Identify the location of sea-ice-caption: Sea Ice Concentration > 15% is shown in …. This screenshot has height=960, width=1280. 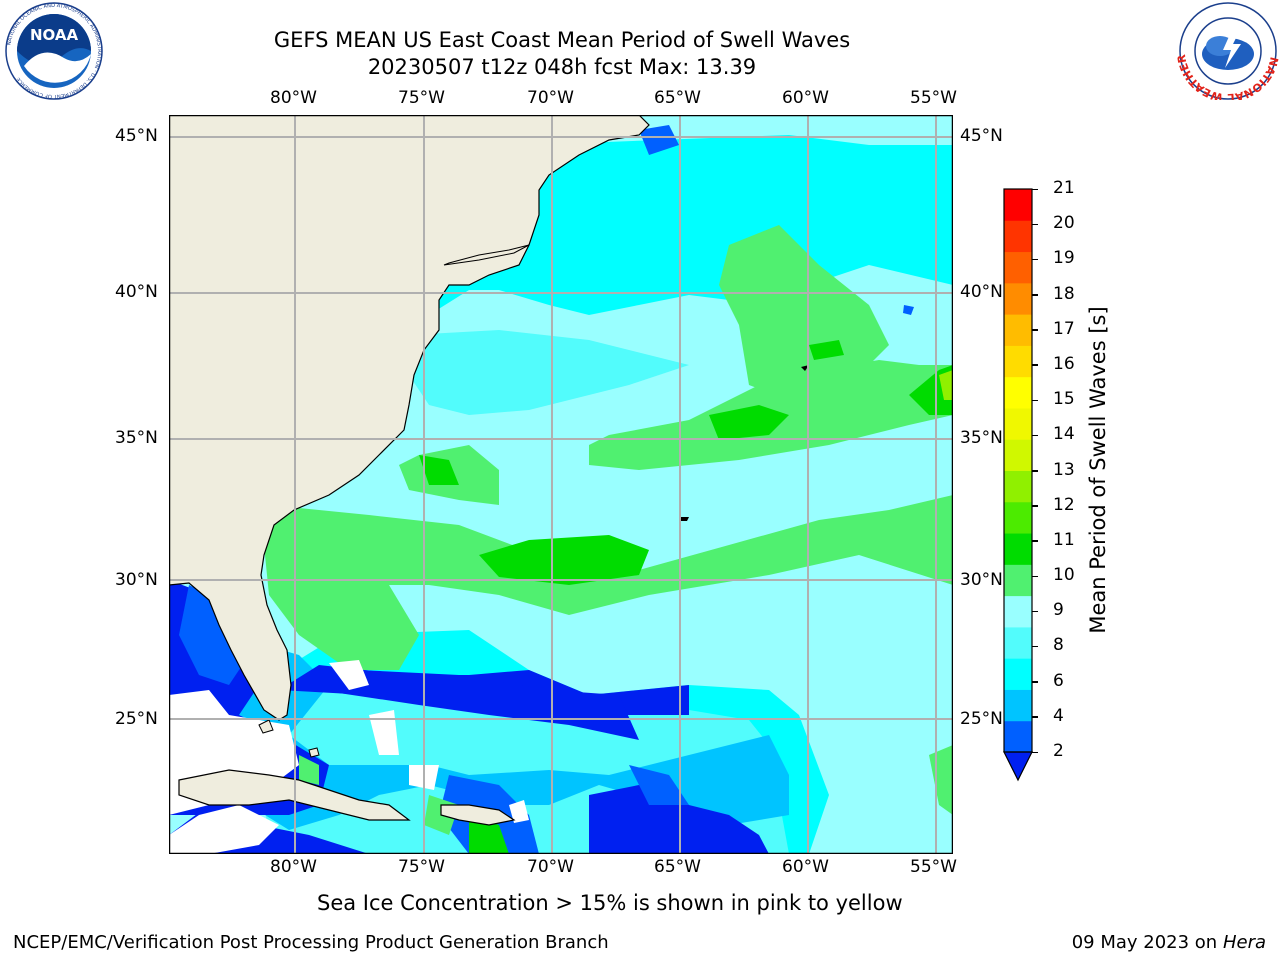
(610, 903).